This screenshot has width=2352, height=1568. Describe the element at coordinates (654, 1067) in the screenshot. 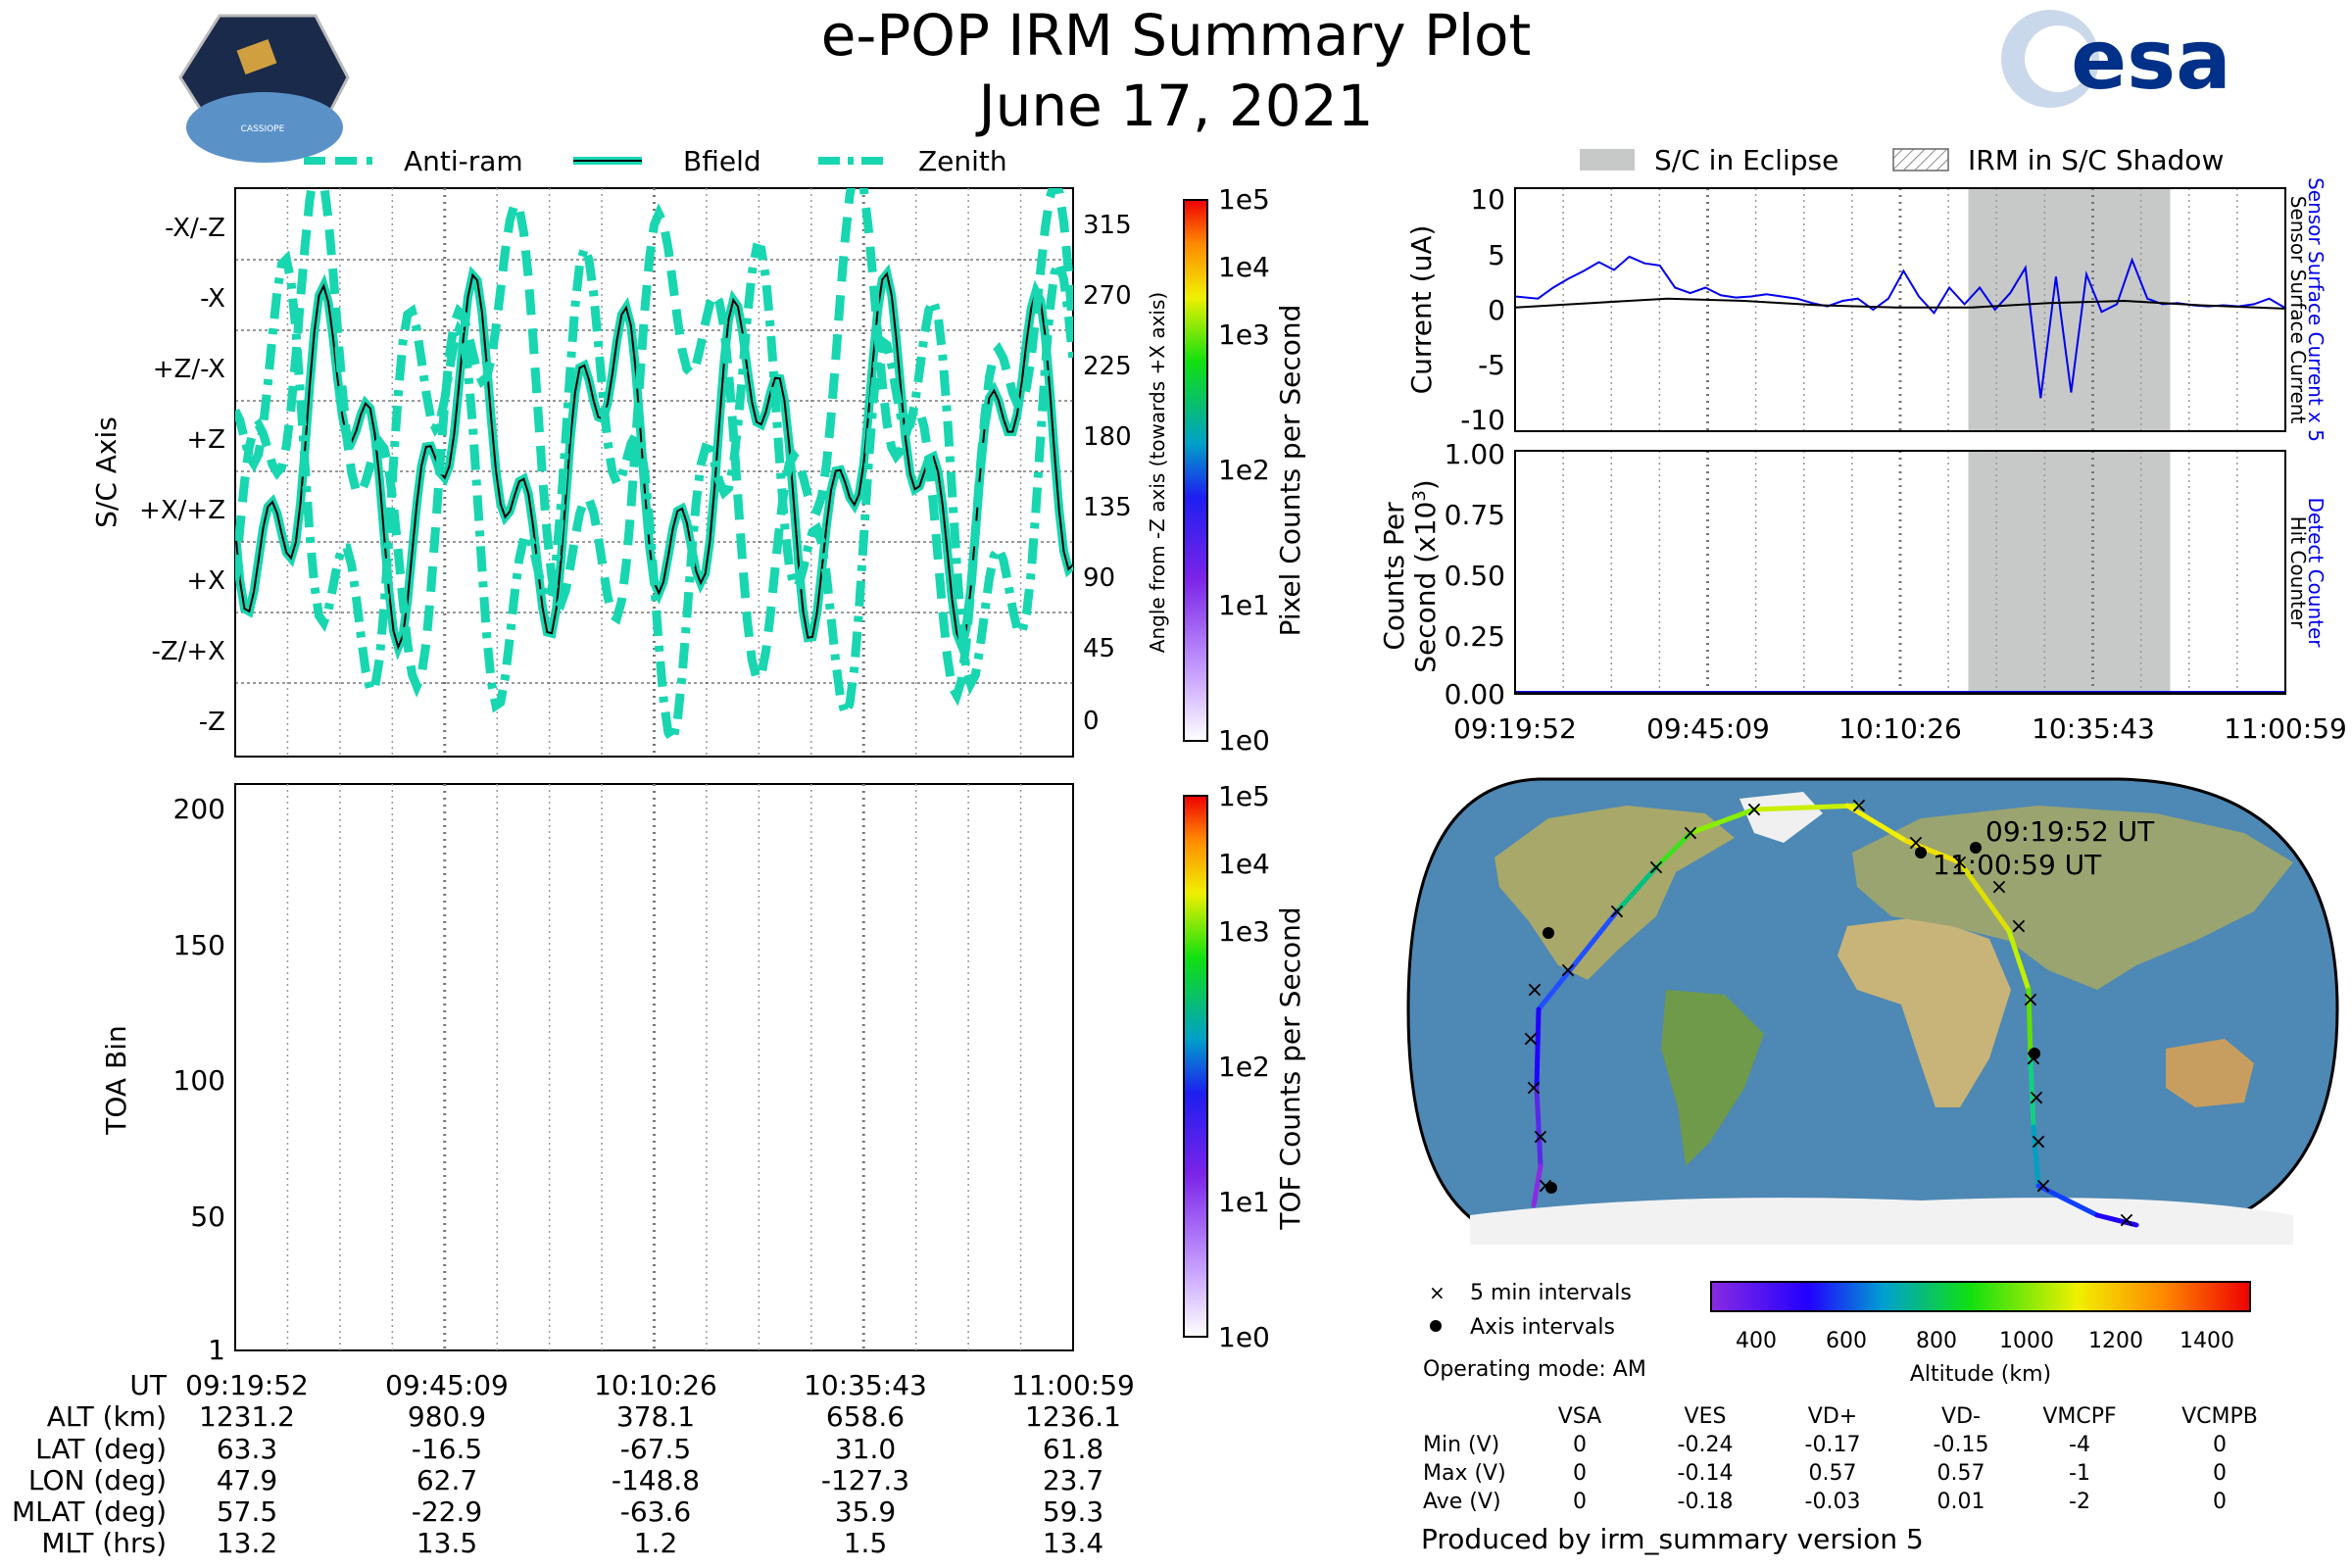

I see `toa-grid` at that location.